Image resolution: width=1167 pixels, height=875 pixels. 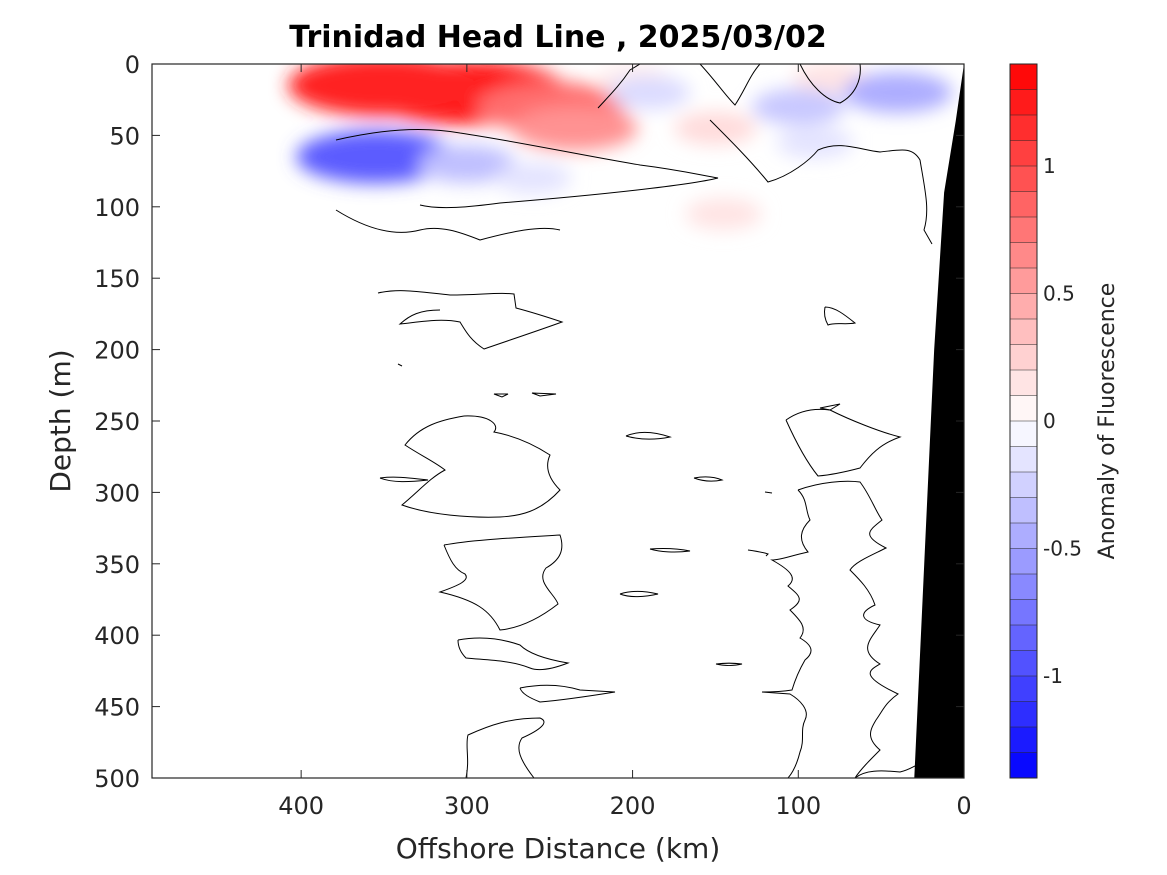 I want to click on anomaly-fill-layer, so click(x=620, y=147).